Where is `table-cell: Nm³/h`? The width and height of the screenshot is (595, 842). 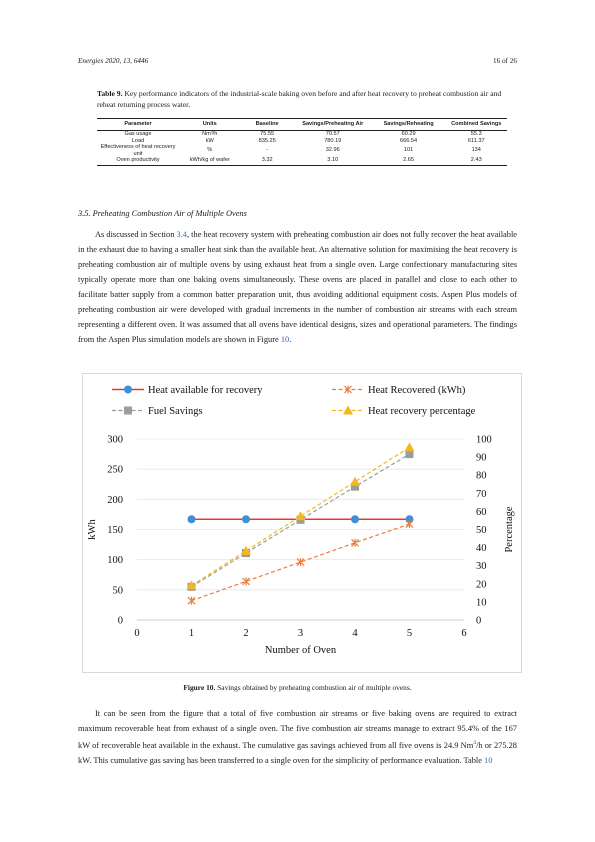 table-cell: Nm³/h is located at coordinates (210, 134).